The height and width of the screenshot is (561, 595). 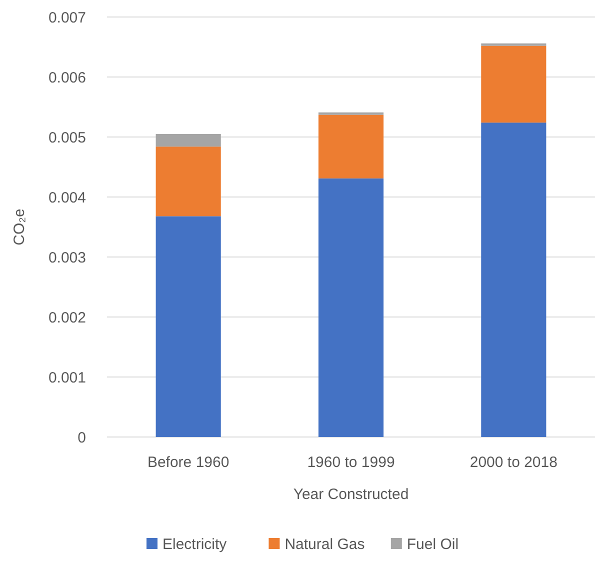 I want to click on y-tick-label: 0.007, so click(x=67, y=17).